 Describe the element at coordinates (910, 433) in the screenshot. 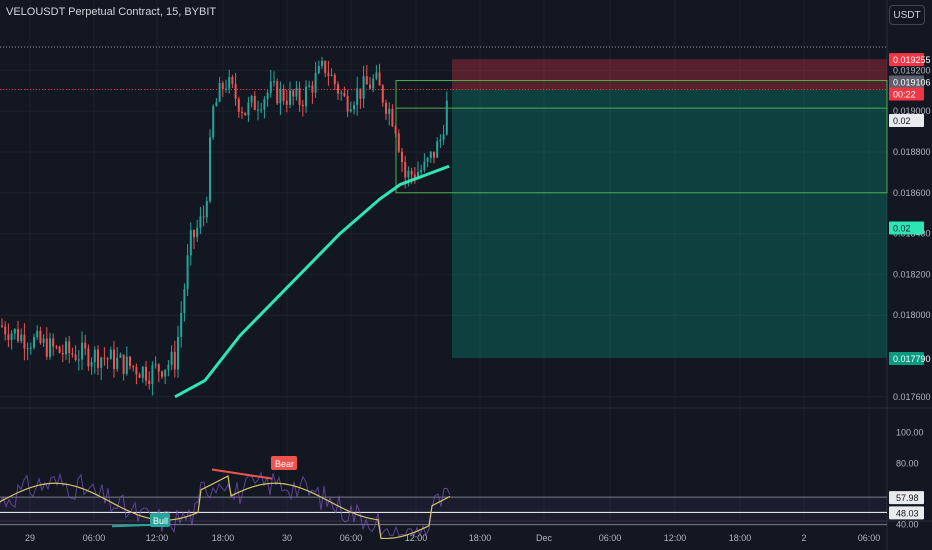

I see `rsi-tick-label: 100.00` at that location.